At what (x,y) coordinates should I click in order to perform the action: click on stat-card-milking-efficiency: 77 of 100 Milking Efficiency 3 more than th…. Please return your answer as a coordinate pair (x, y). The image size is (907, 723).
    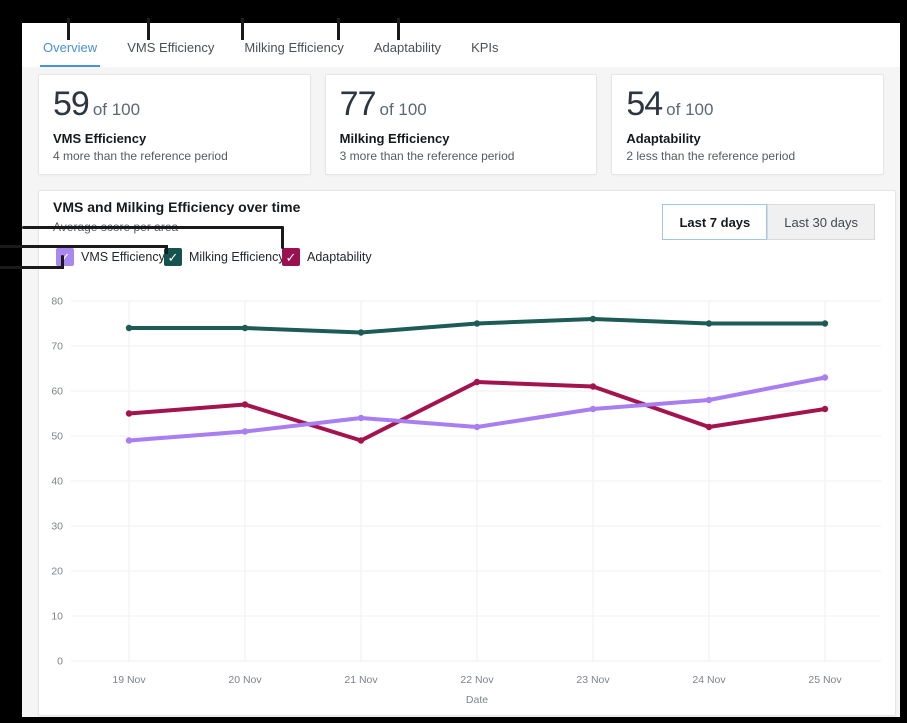
    Looking at the image, I should click on (461, 124).